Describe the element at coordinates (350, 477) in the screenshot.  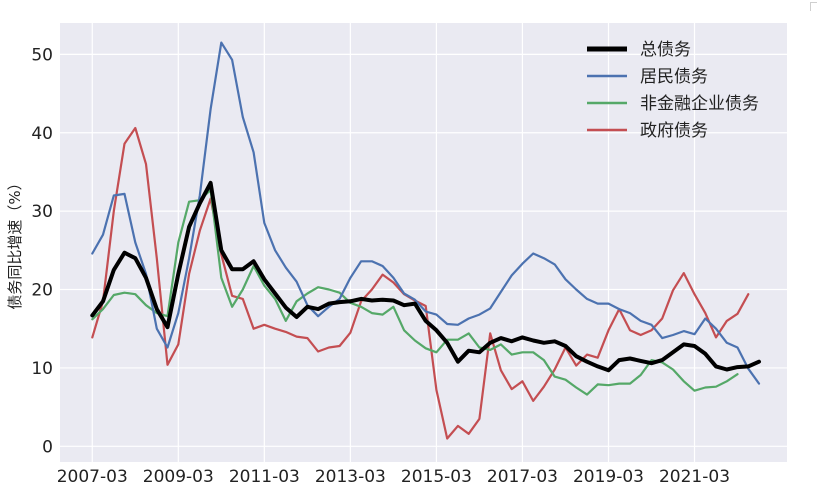
I see `x-tick-label: 2013-03` at that location.